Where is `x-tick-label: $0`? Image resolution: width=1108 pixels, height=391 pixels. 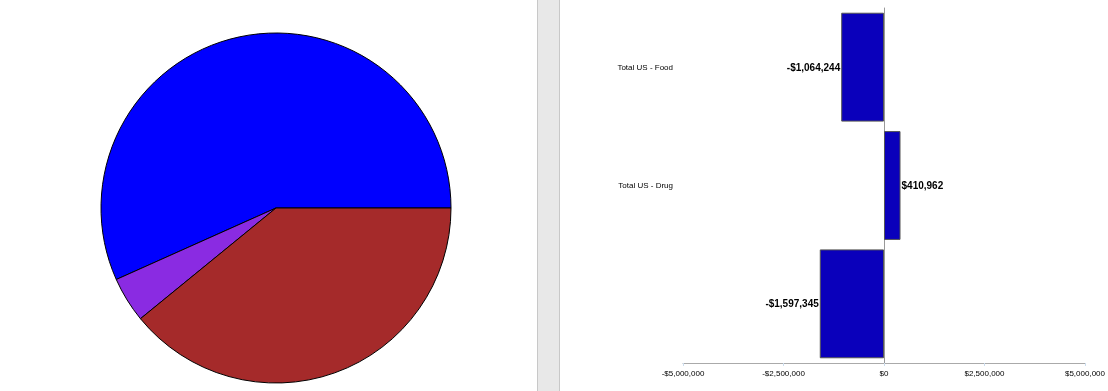 x-tick-label: $0 is located at coordinates (884, 373).